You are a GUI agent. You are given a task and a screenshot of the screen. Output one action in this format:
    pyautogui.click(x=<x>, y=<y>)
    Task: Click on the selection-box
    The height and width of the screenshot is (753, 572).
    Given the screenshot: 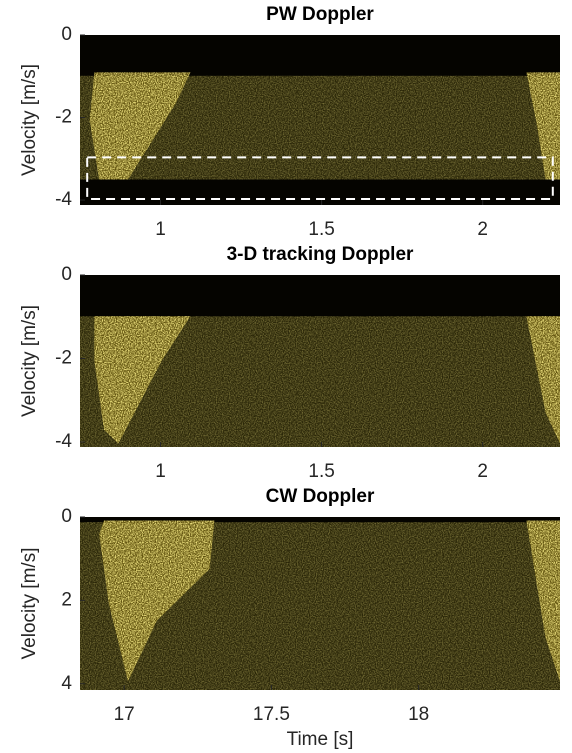 What is the action you would take?
    pyautogui.click(x=320, y=178)
    